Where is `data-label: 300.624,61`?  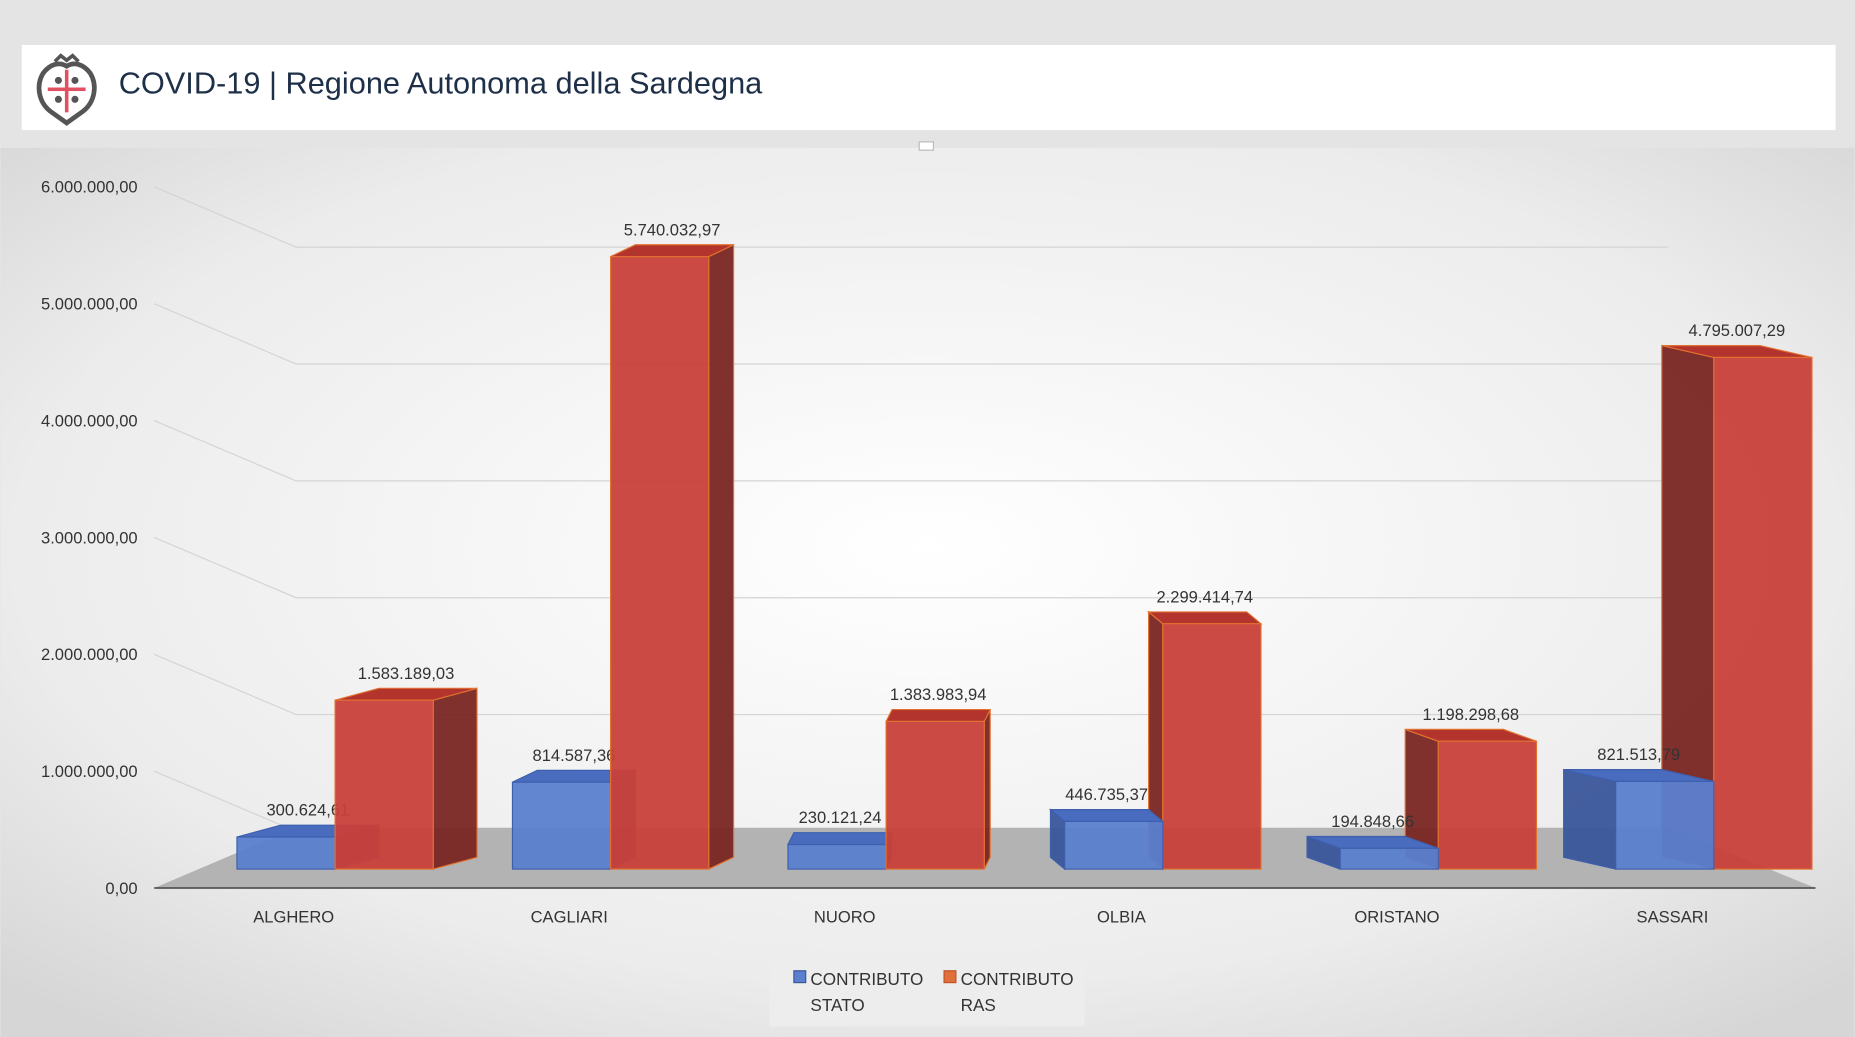
data-label: 300.624,61 is located at coordinates (307, 810).